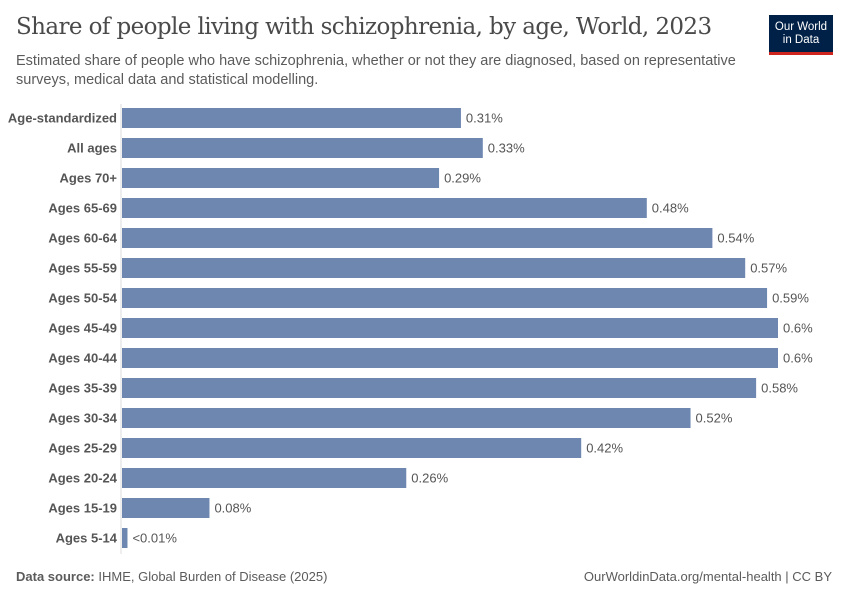 The height and width of the screenshot is (600, 850). What do you see at coordinates (62, 118) in the screenshot?
I see `category-label: Age-standardized` at bounding box center [62, 118].